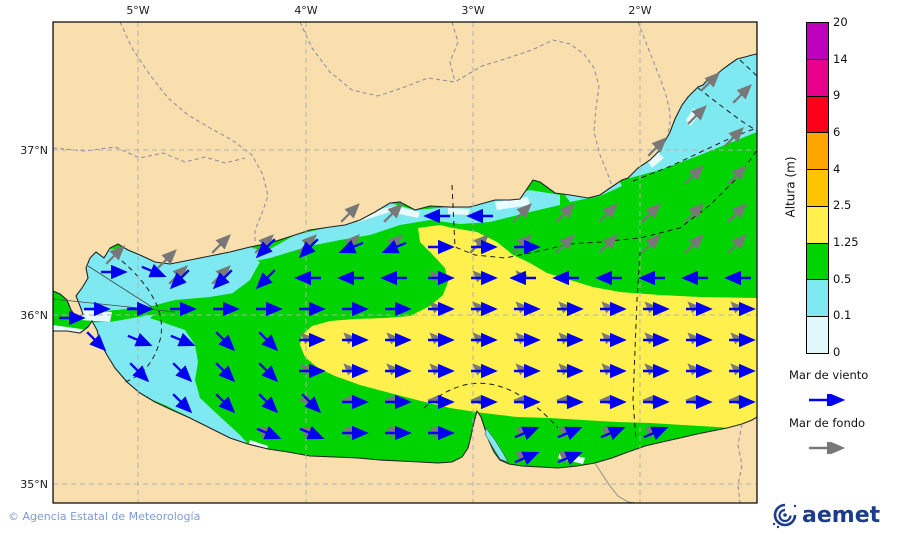 This screenshot has height=533, width=900. Describe the element at coordinates (842, 315) in the screenshot. I see `colorbar-tick-label: 0.1` at that location.